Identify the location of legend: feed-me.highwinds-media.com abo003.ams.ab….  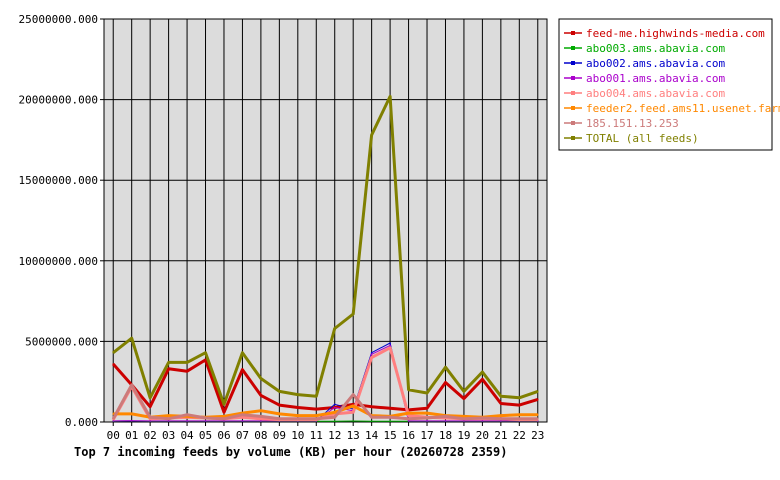
(669, 84).